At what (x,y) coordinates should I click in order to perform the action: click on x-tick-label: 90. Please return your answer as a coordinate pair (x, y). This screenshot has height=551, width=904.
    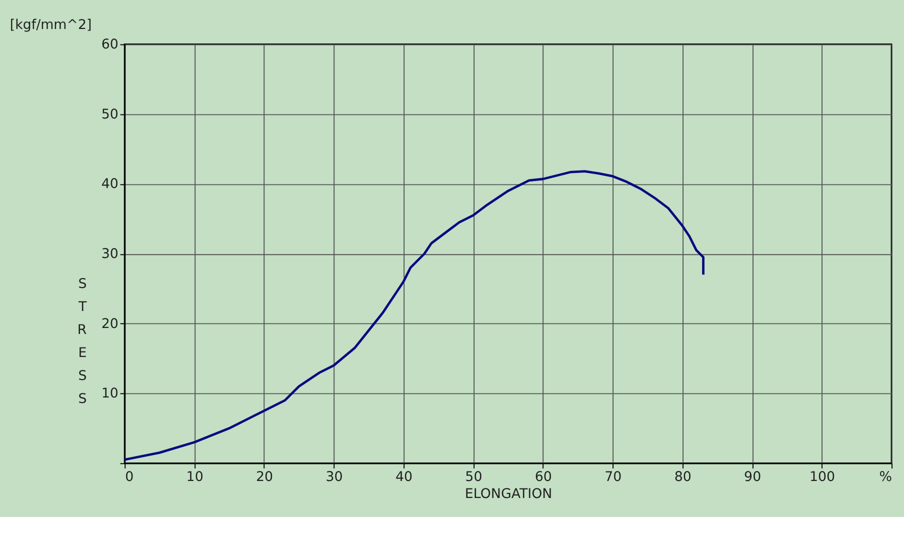
    Looking at the image, I should click on (753, 477).